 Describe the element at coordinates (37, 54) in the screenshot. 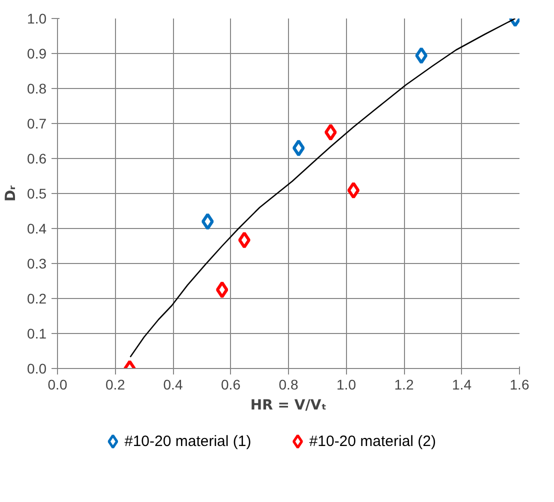

I see `y-tick-label: 0.9` at that location.